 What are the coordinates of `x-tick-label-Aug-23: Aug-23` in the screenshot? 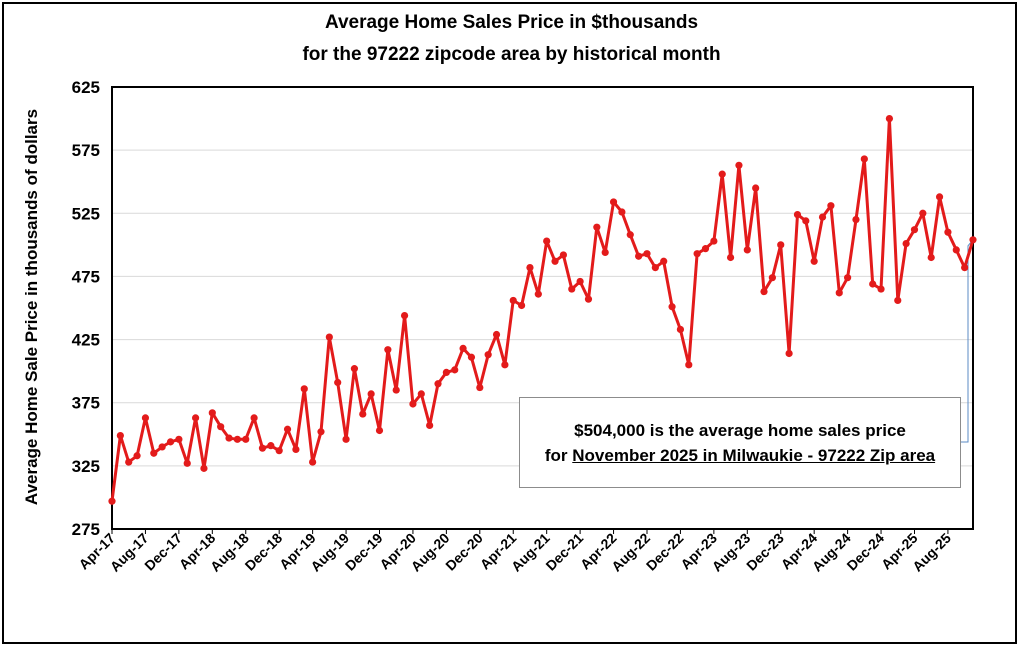 It's located at (731, 552).